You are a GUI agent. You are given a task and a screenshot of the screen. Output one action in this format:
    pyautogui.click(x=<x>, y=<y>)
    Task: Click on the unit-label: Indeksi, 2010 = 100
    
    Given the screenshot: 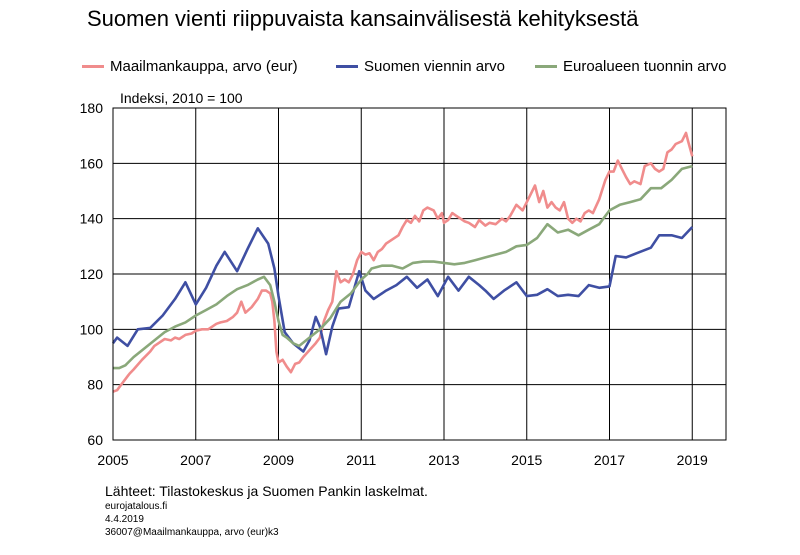 What is the action you would take?
    pyautogui.click(x=181, y=98)
    